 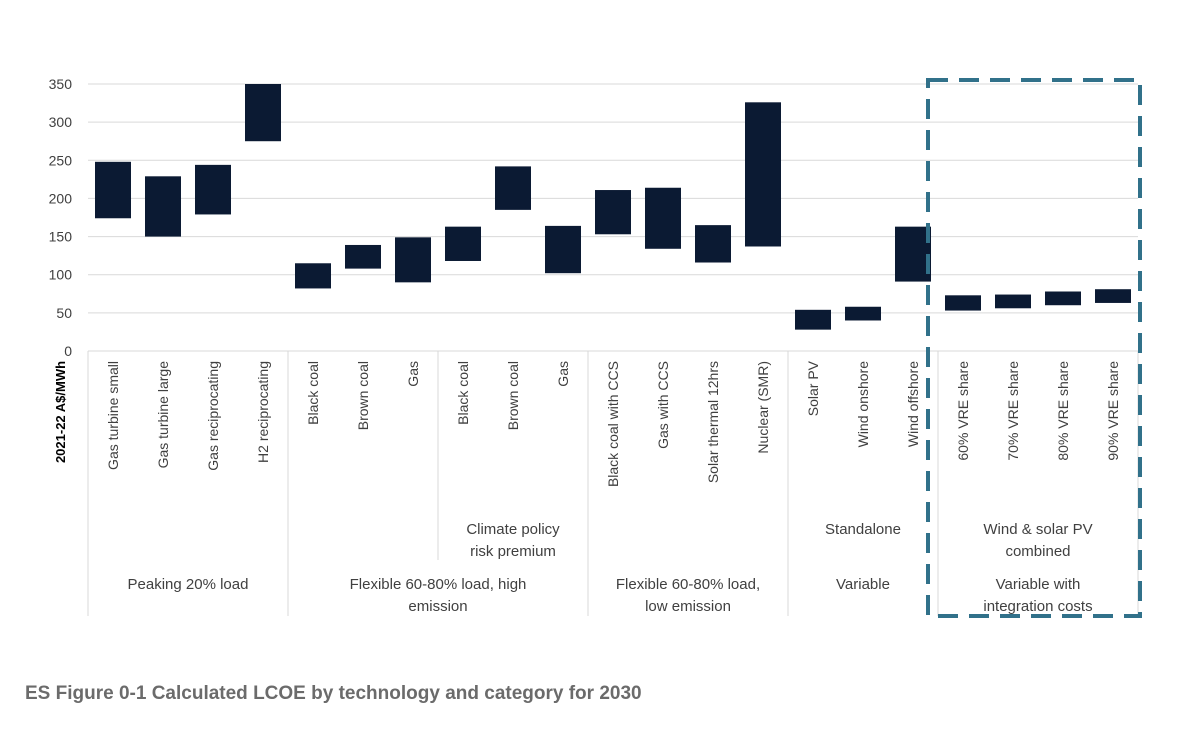 I want to click on category-label: Wind offshore, so click(x=913, y=404).